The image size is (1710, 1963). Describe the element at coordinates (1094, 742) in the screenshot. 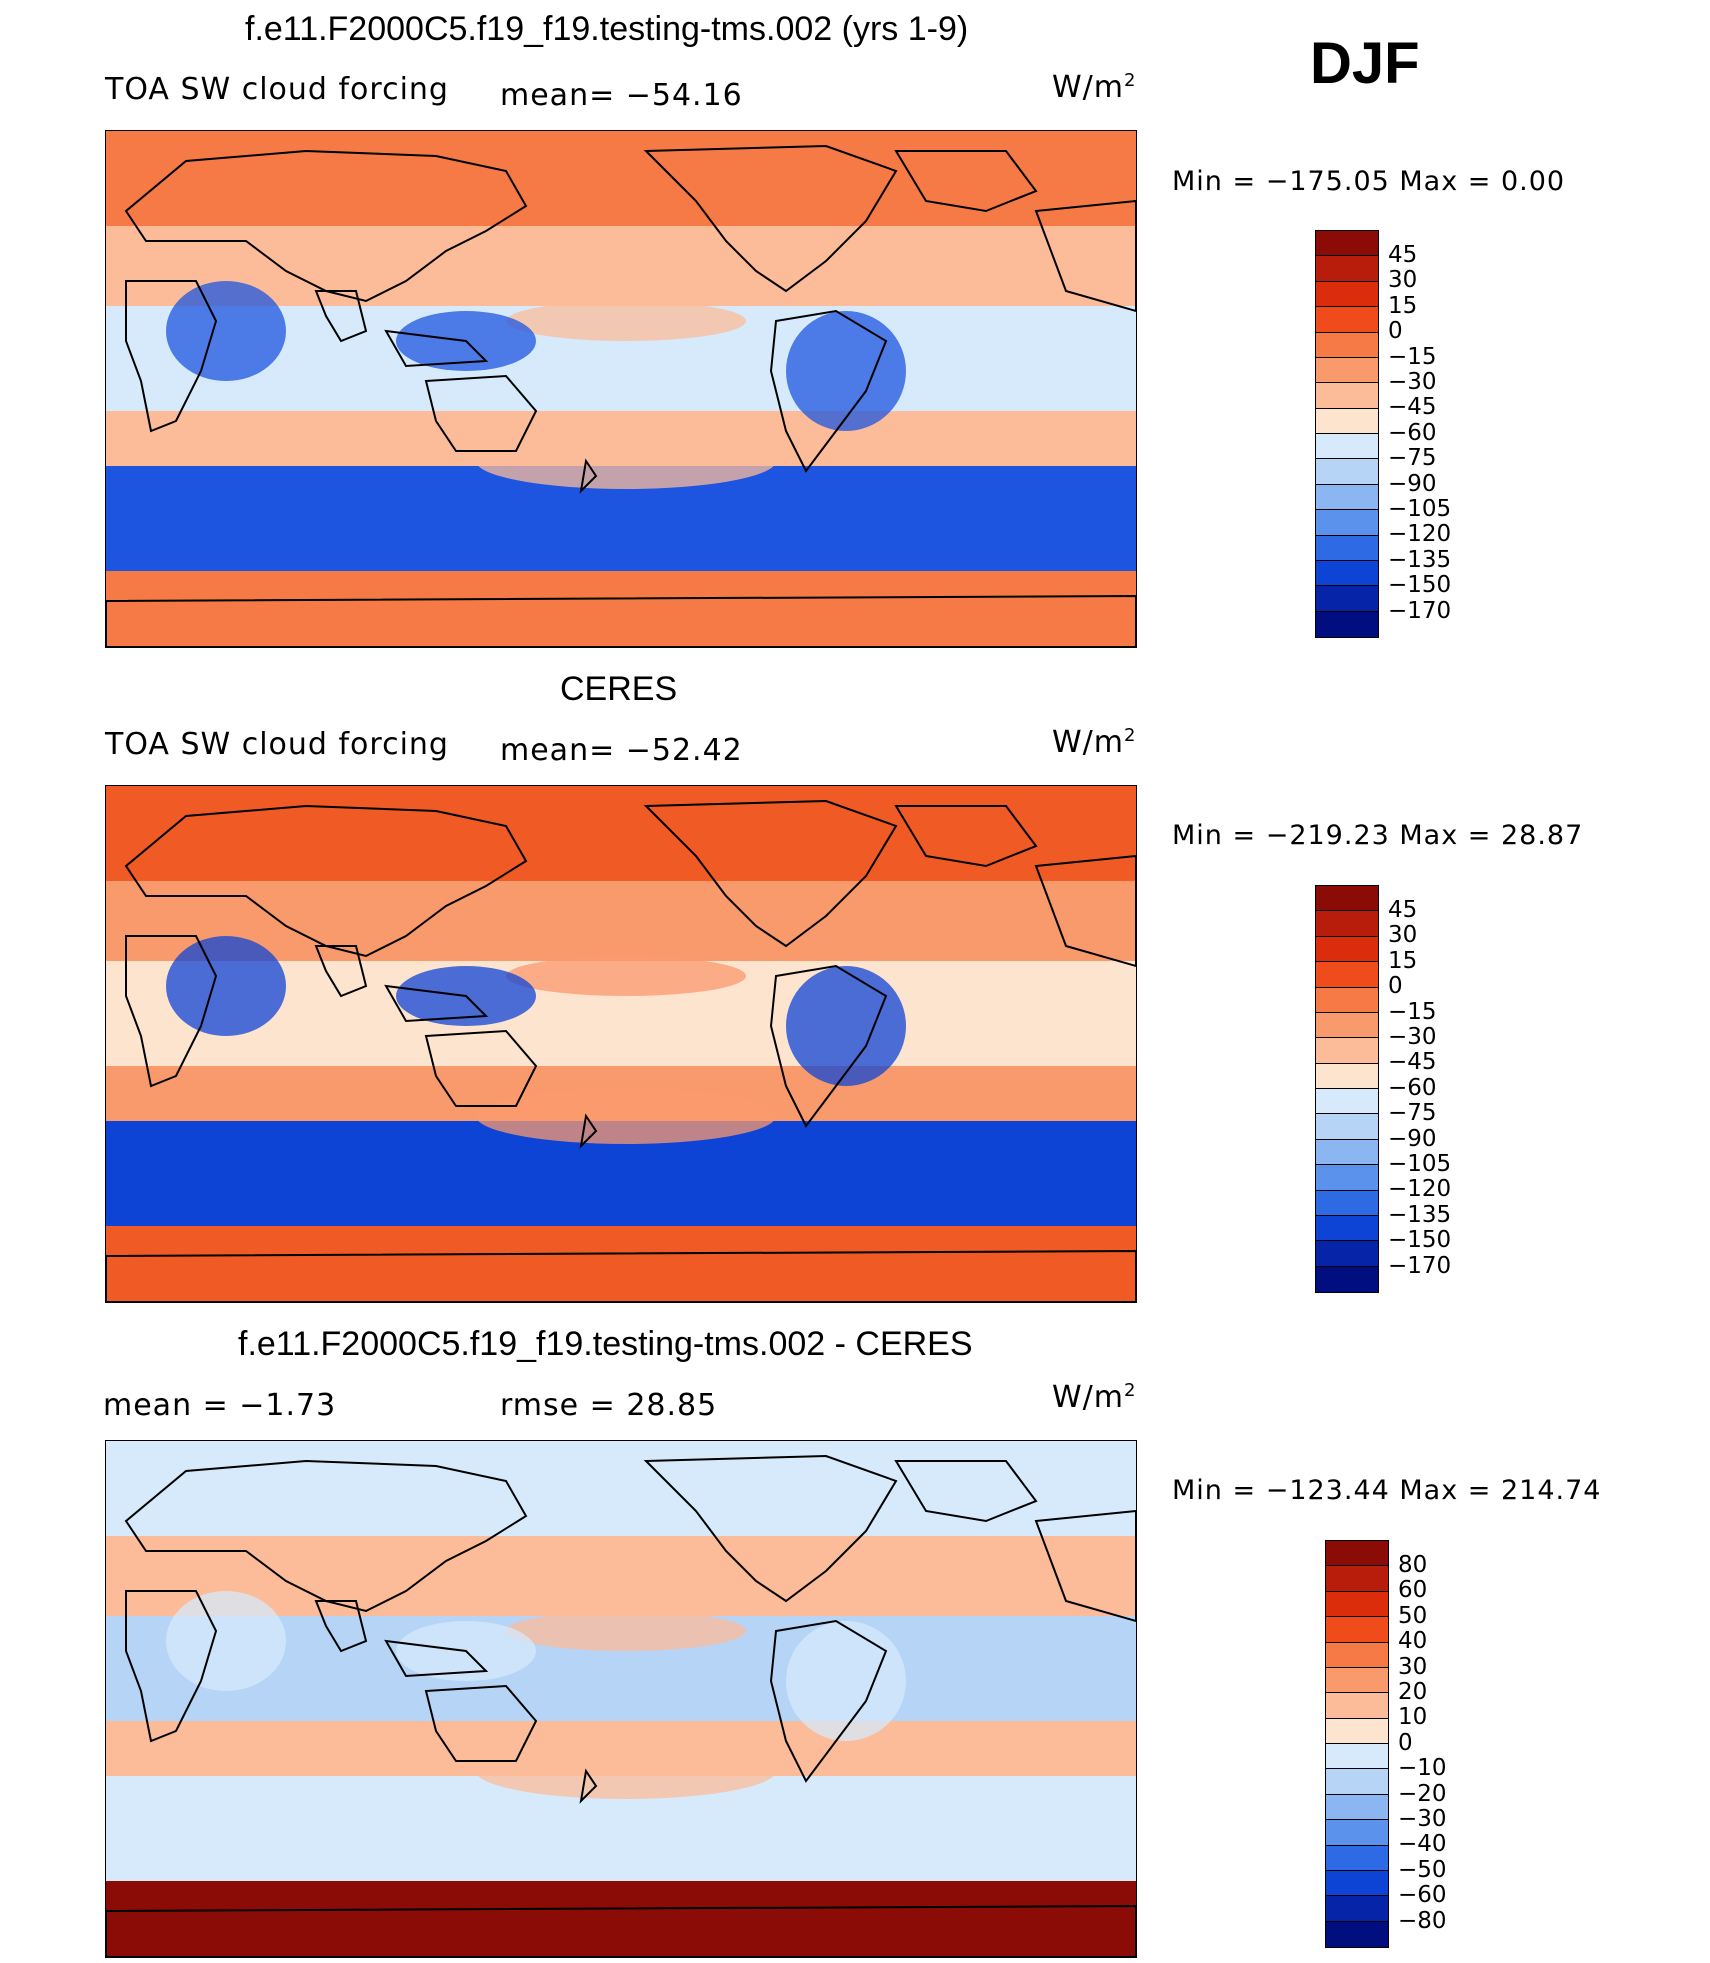

I see `panel-2-units: W/m2` at that location.